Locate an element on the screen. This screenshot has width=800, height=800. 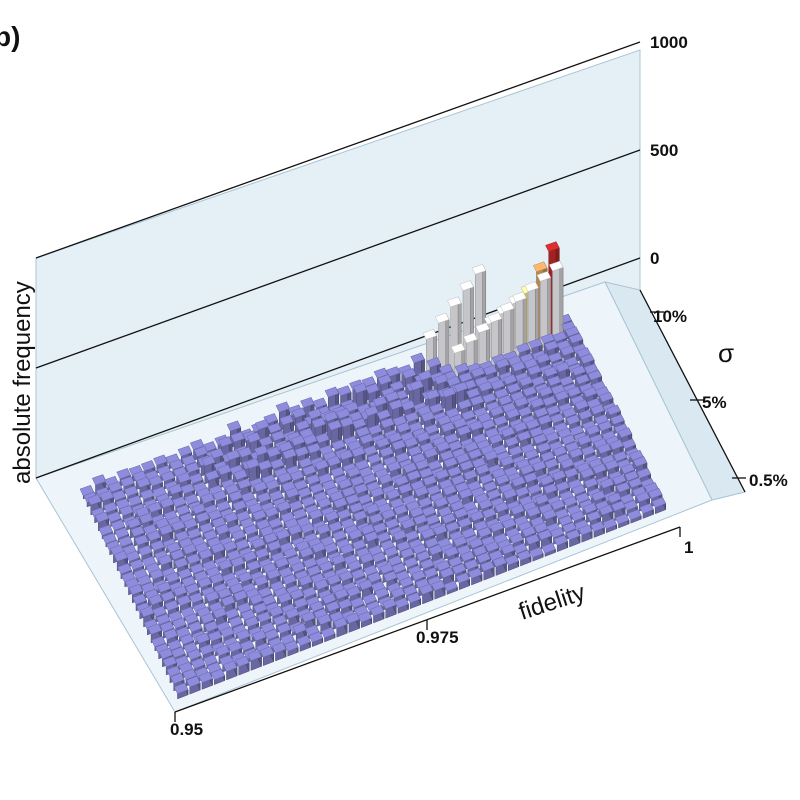
z-tick-label: 1000 is located at coordinates (669, 42).